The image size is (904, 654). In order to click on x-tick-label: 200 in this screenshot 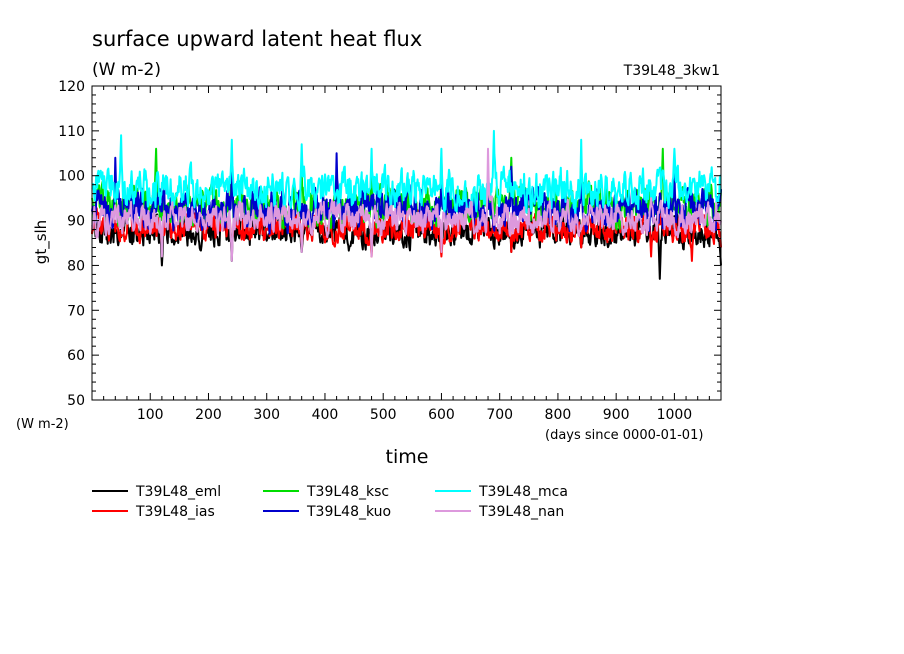, I will do `click(208, 415)`.